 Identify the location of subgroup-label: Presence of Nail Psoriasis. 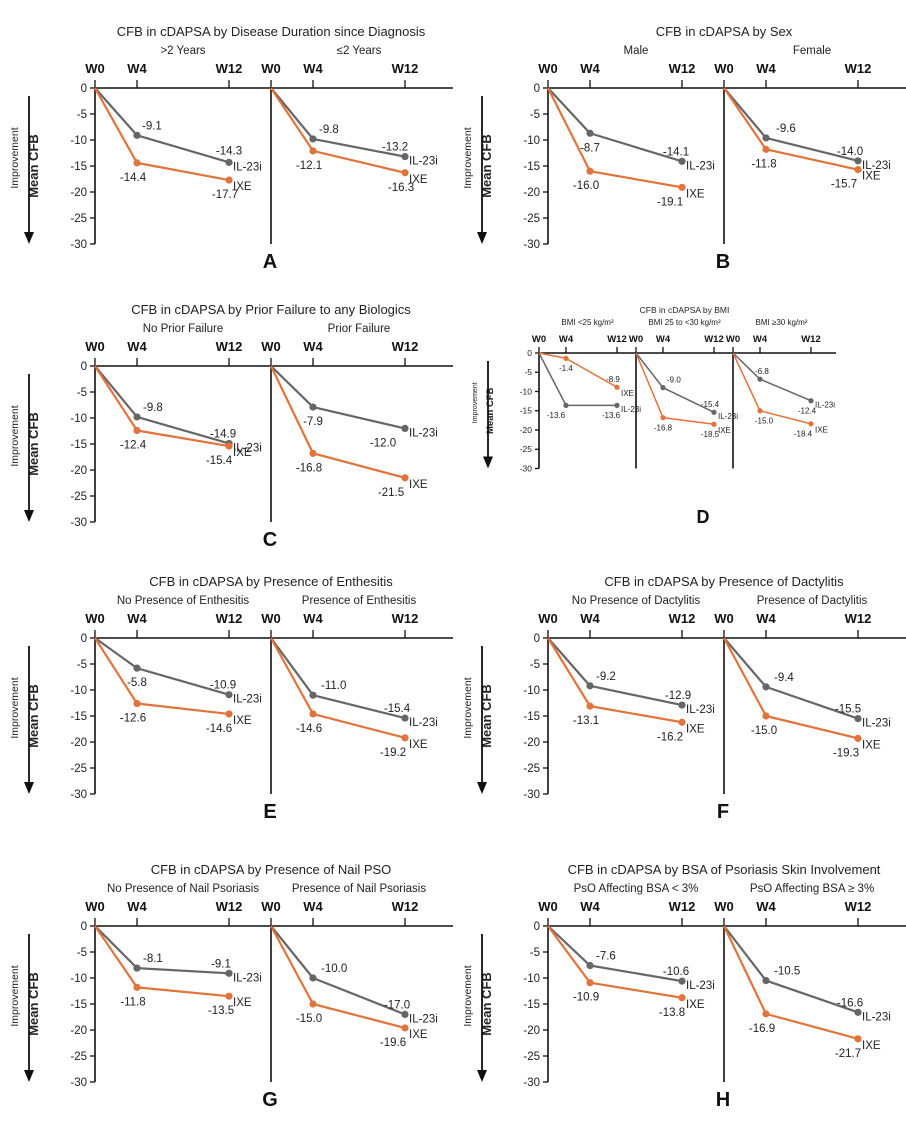
(359, 889).